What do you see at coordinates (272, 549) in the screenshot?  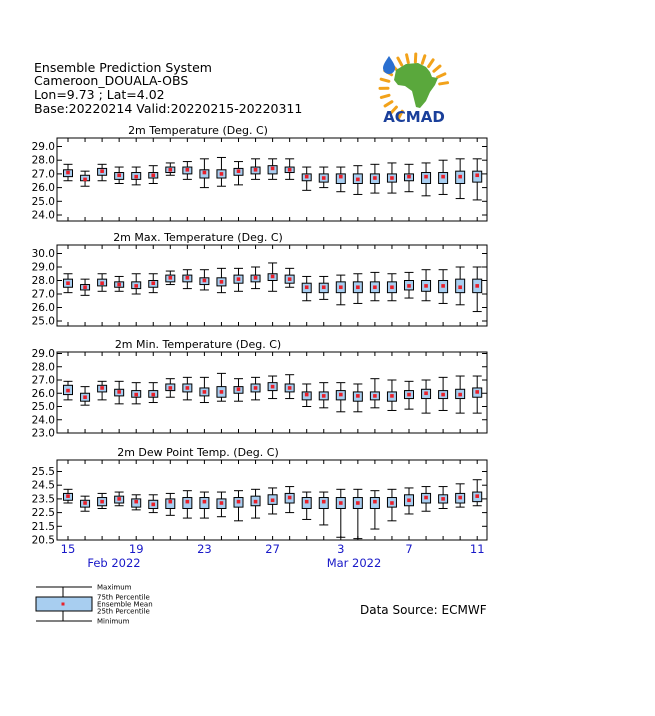 I see `x-tick-label: 27` at bounding box center [272, 549].